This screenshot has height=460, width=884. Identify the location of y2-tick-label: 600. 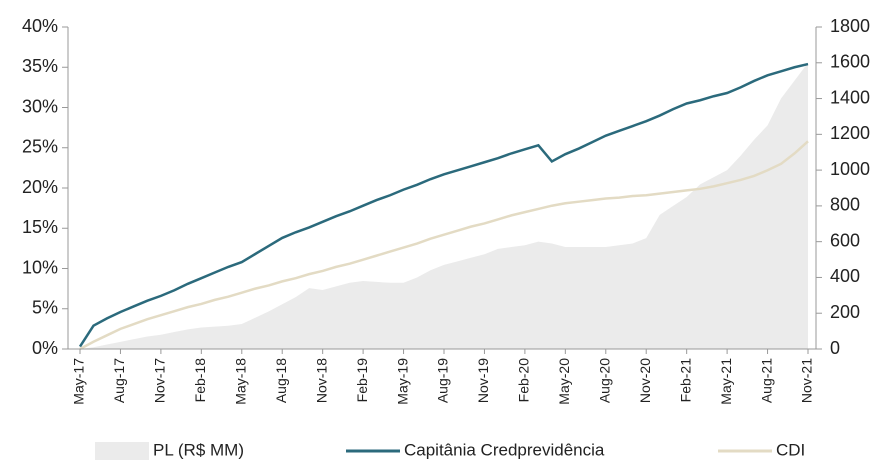
(845, 240).